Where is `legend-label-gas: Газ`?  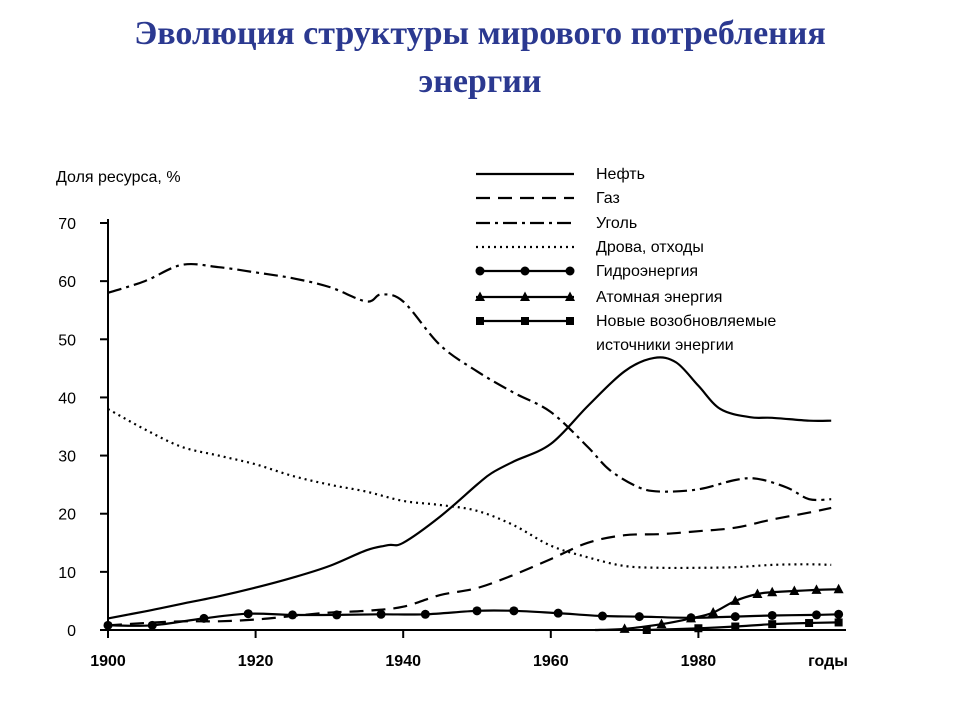
legend-label-gas: Газ is located at coordinates (608, 198).